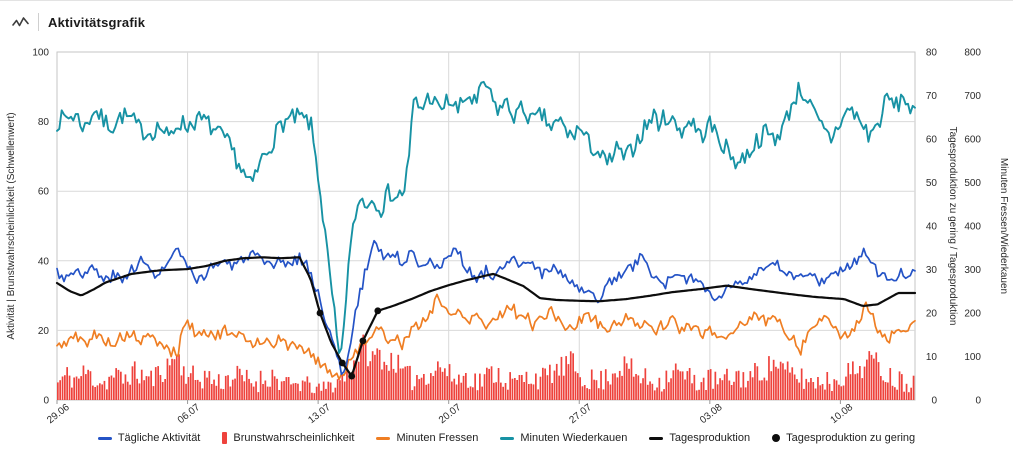 The width and height of the screenshot is (1013, 459). I want to click on activity-line-icon, so click(20, 21).